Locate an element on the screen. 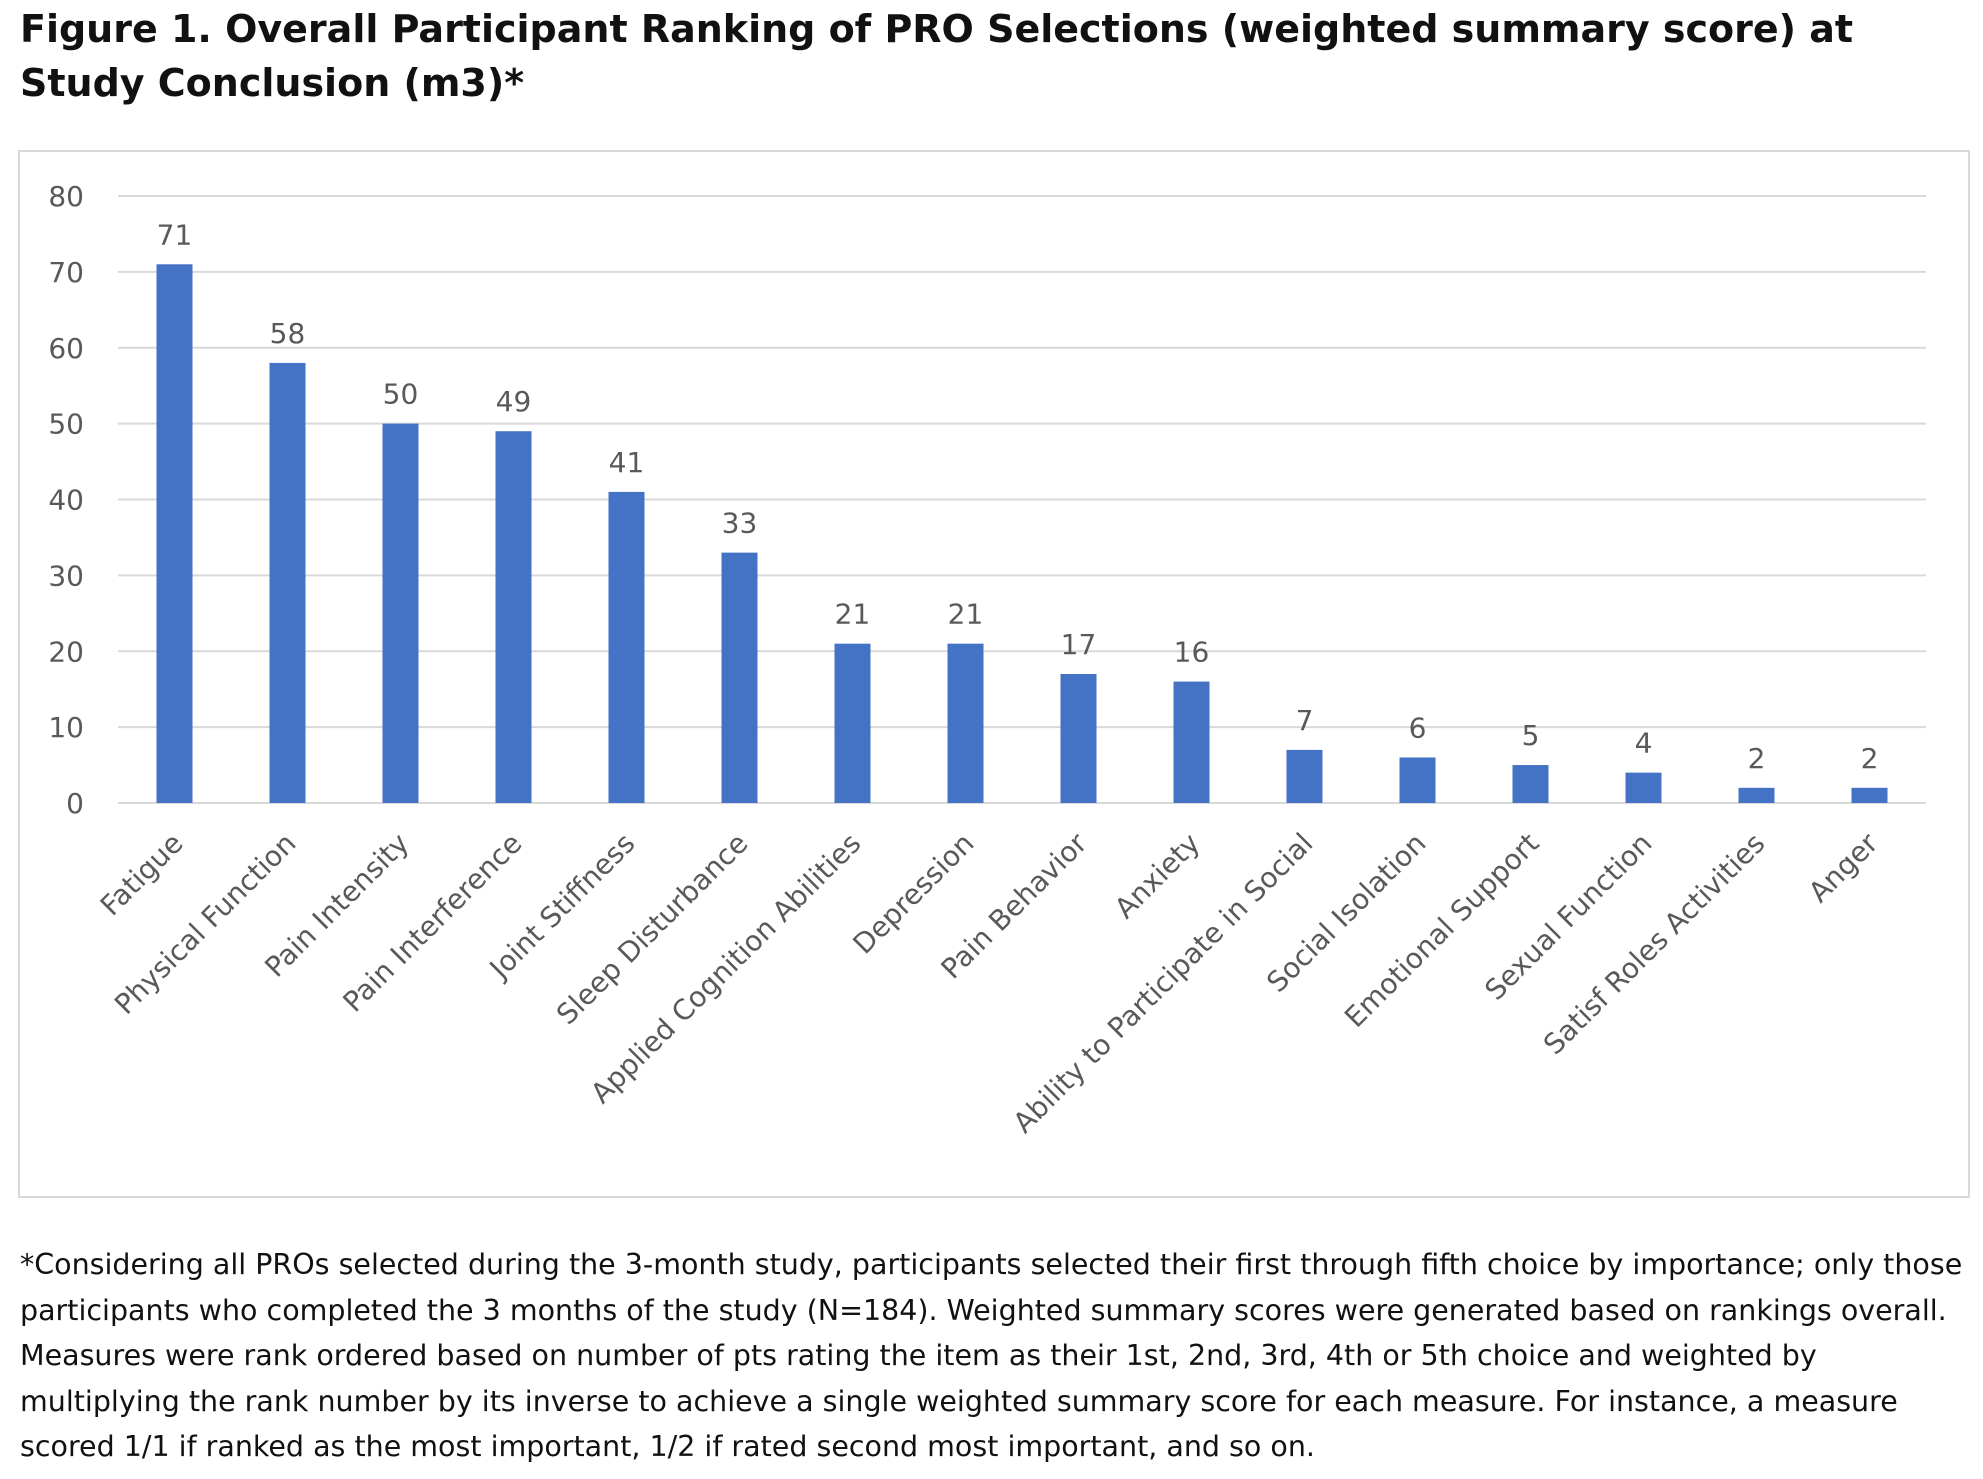  category-label: Anxiety is located at coordinates (1157, 876).